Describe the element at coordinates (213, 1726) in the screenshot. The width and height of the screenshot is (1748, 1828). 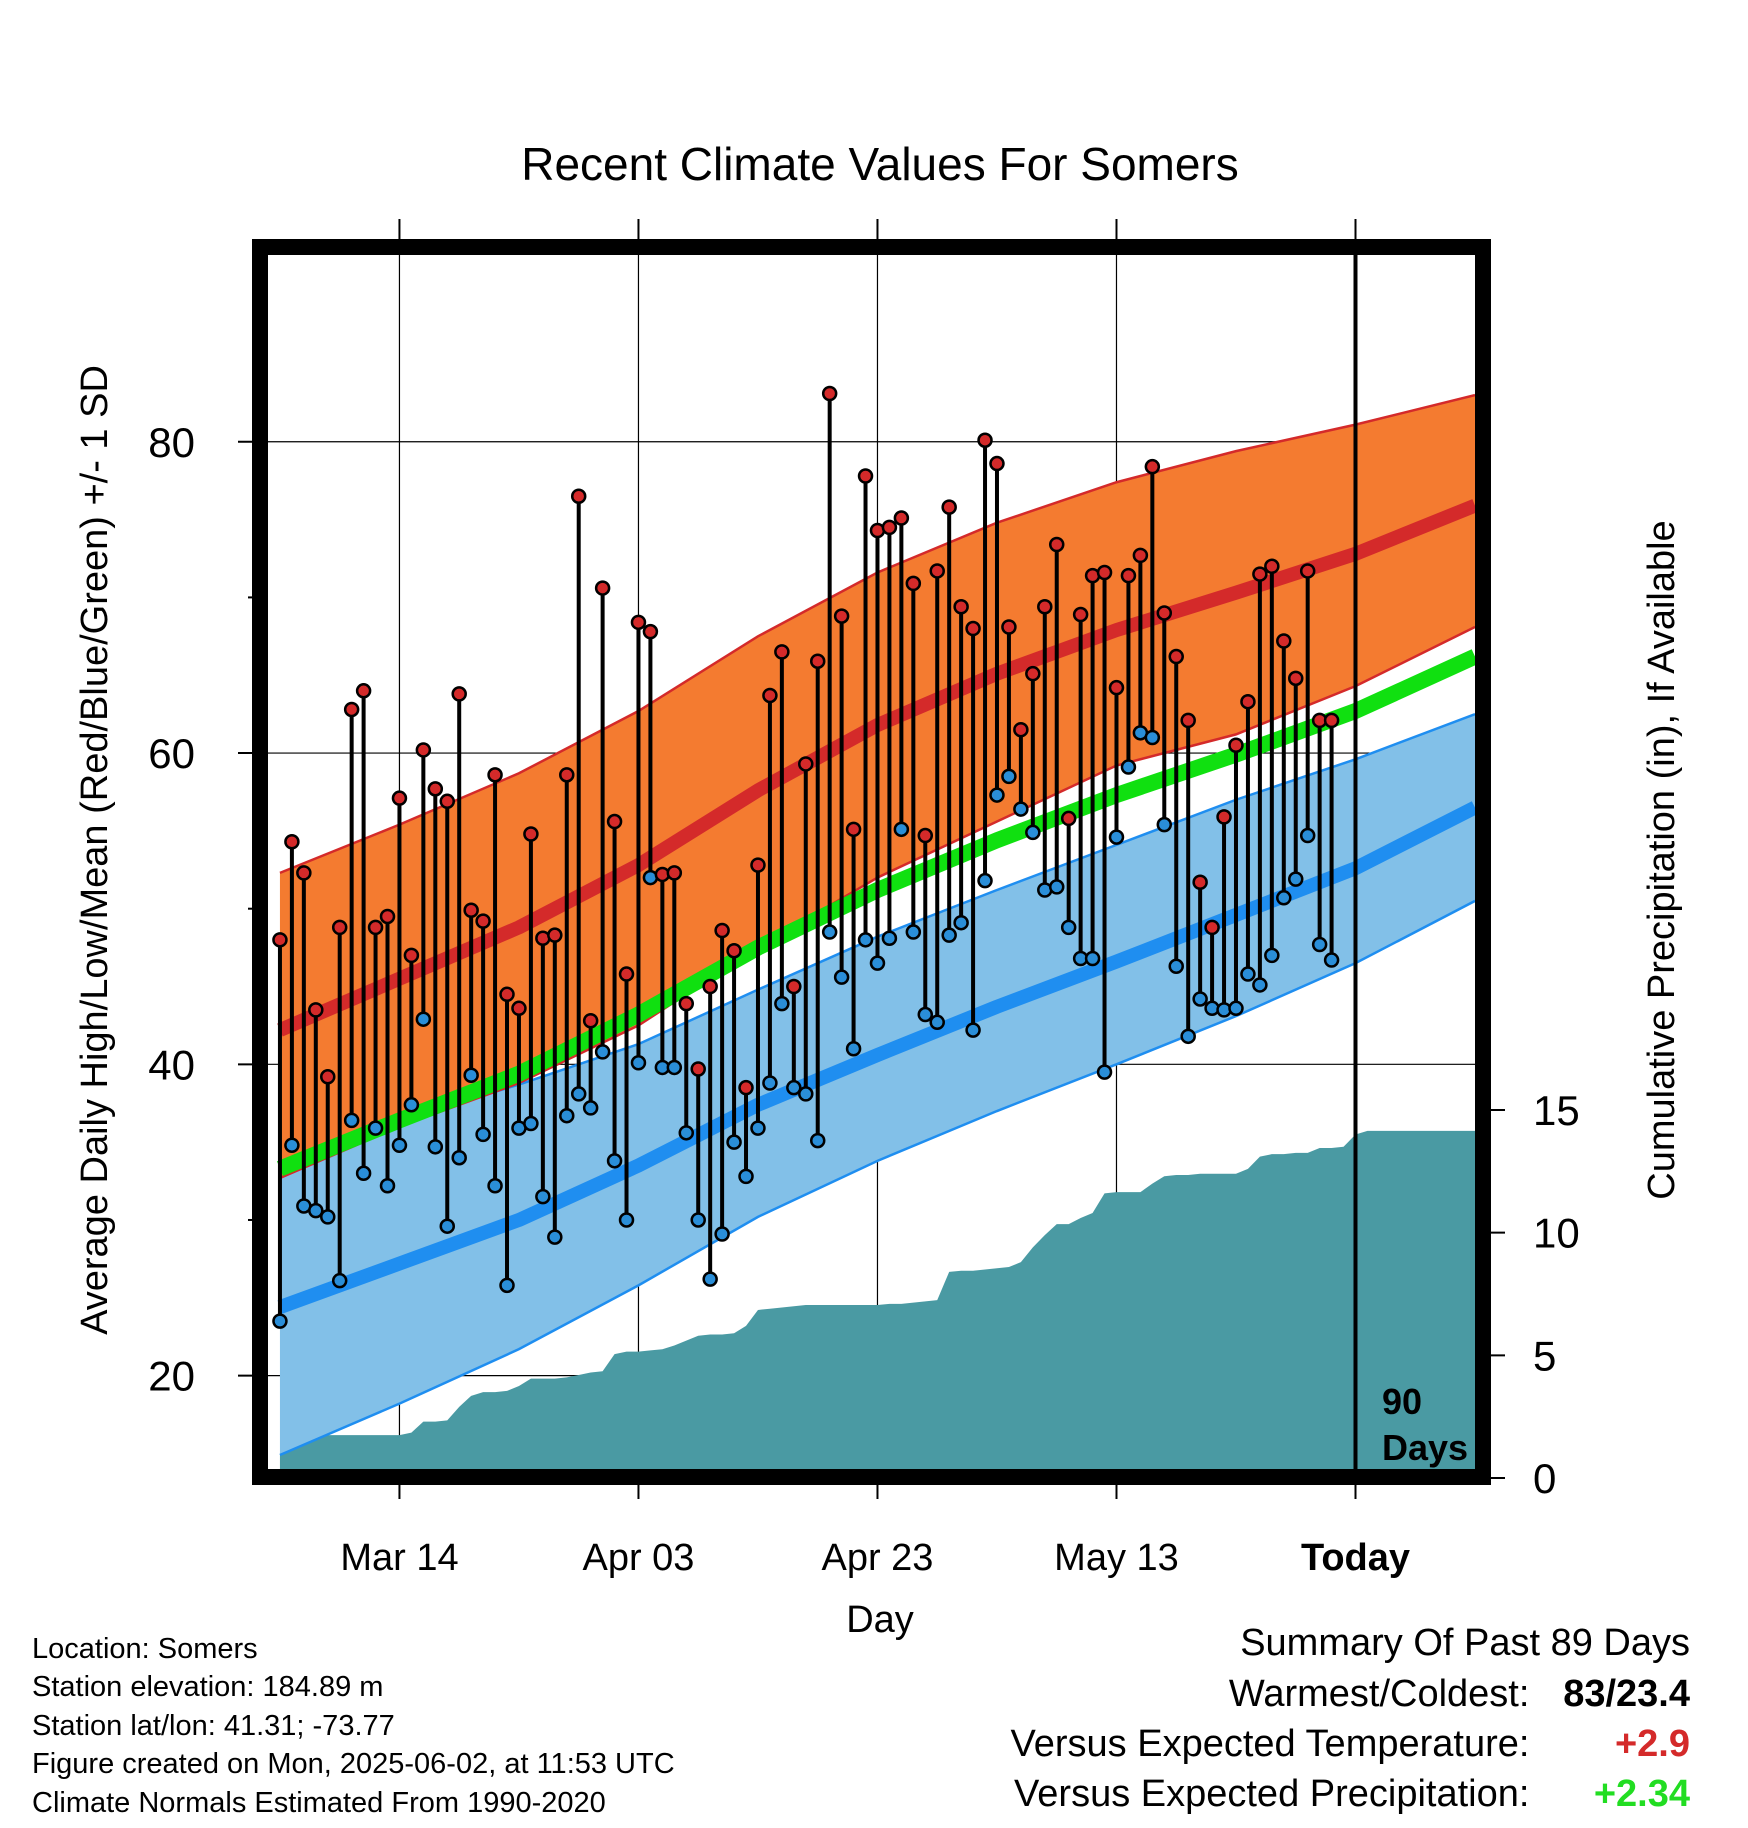
I see `footer-latlon: Station lat/lon: 41.31; -73.77` at that location.